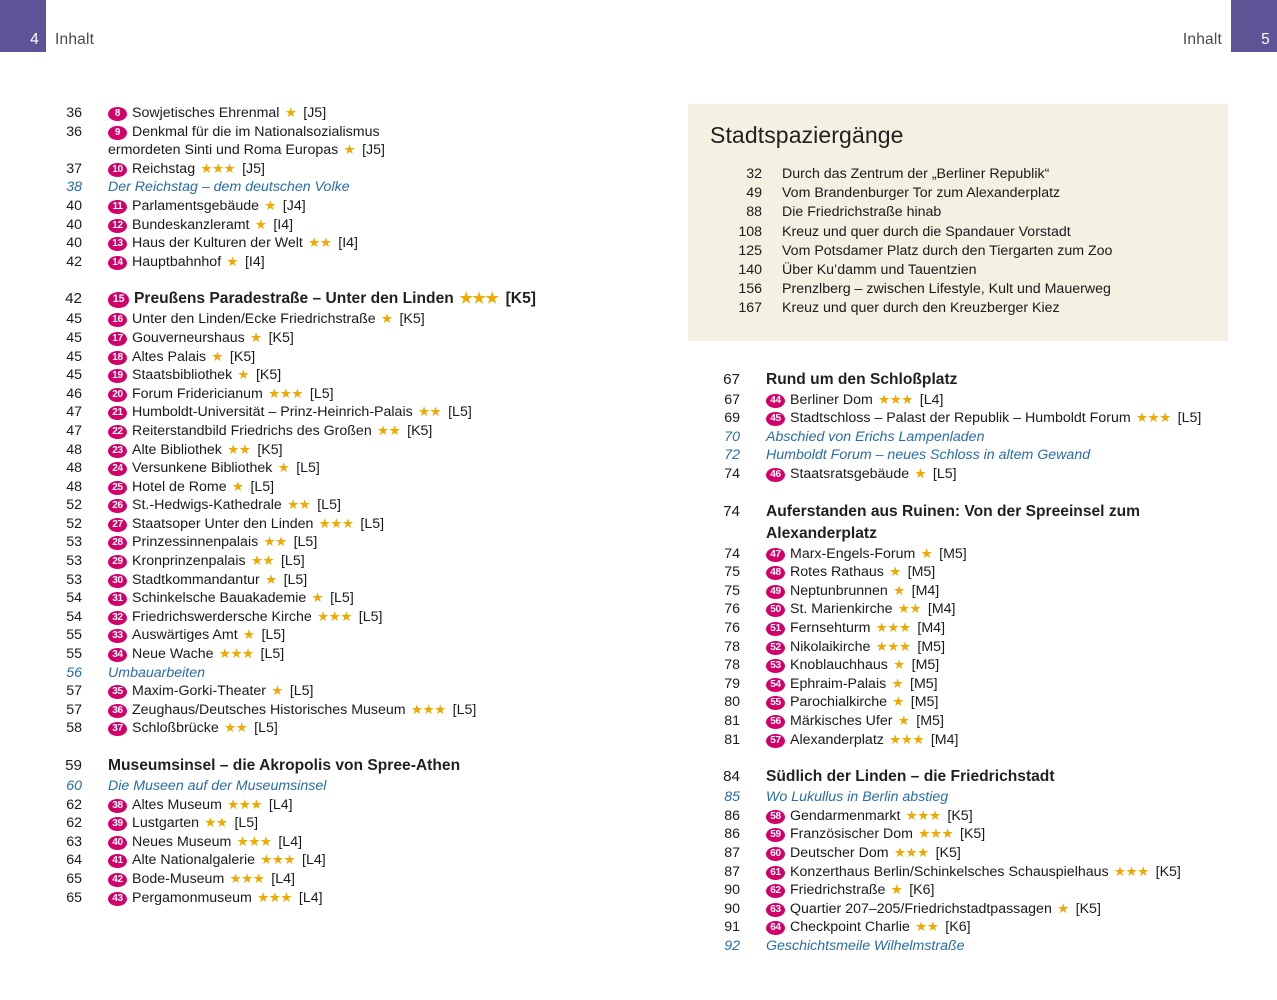 The width and height of the screenshot is (1277, 1000). What do you see at coordinates (330, 169) in the screenshot?
I see `toc-entry-row: 37 10 Reichstag ★★★ [J5]` at bounding box center [330, 169].